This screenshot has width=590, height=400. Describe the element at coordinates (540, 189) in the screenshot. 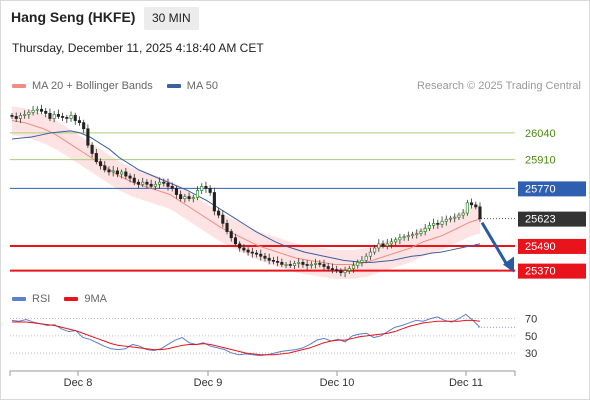

I see `level-label: 25770` at that location.